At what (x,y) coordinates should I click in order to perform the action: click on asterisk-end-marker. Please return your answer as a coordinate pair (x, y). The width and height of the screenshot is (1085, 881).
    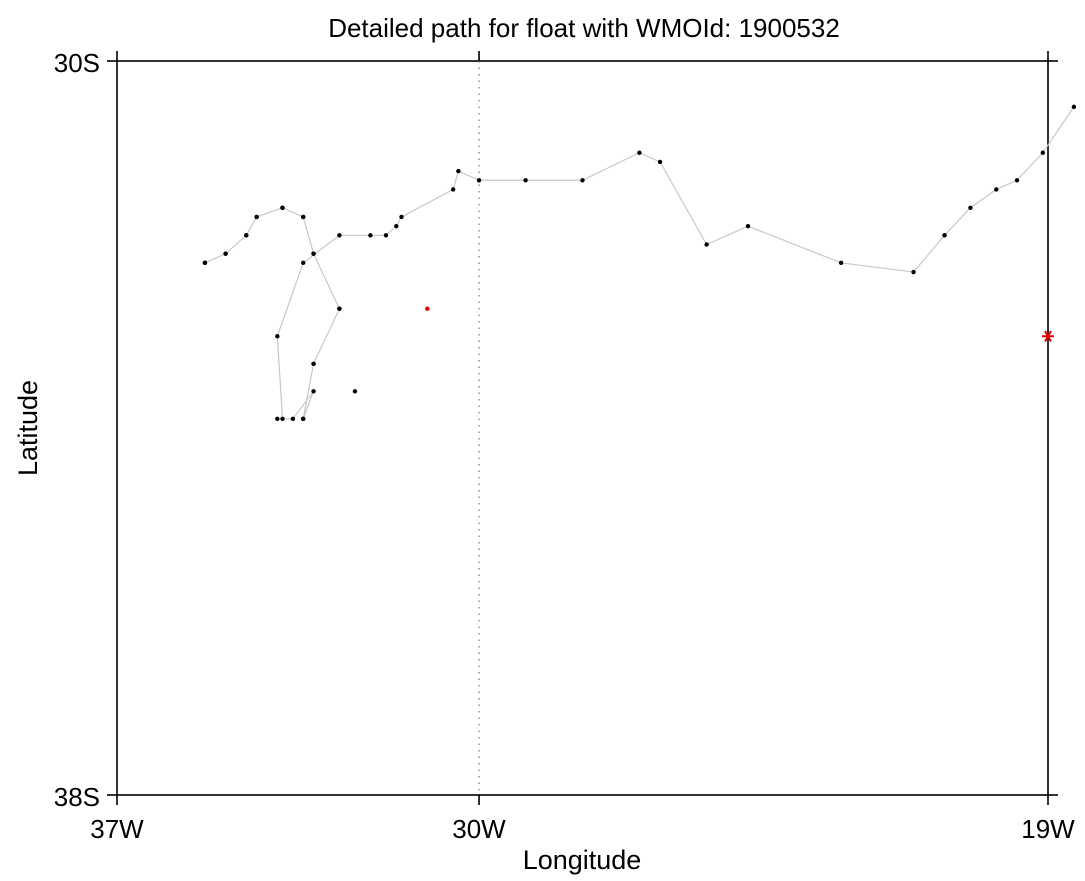
    Looking at the image, I should click on (1048, 336).